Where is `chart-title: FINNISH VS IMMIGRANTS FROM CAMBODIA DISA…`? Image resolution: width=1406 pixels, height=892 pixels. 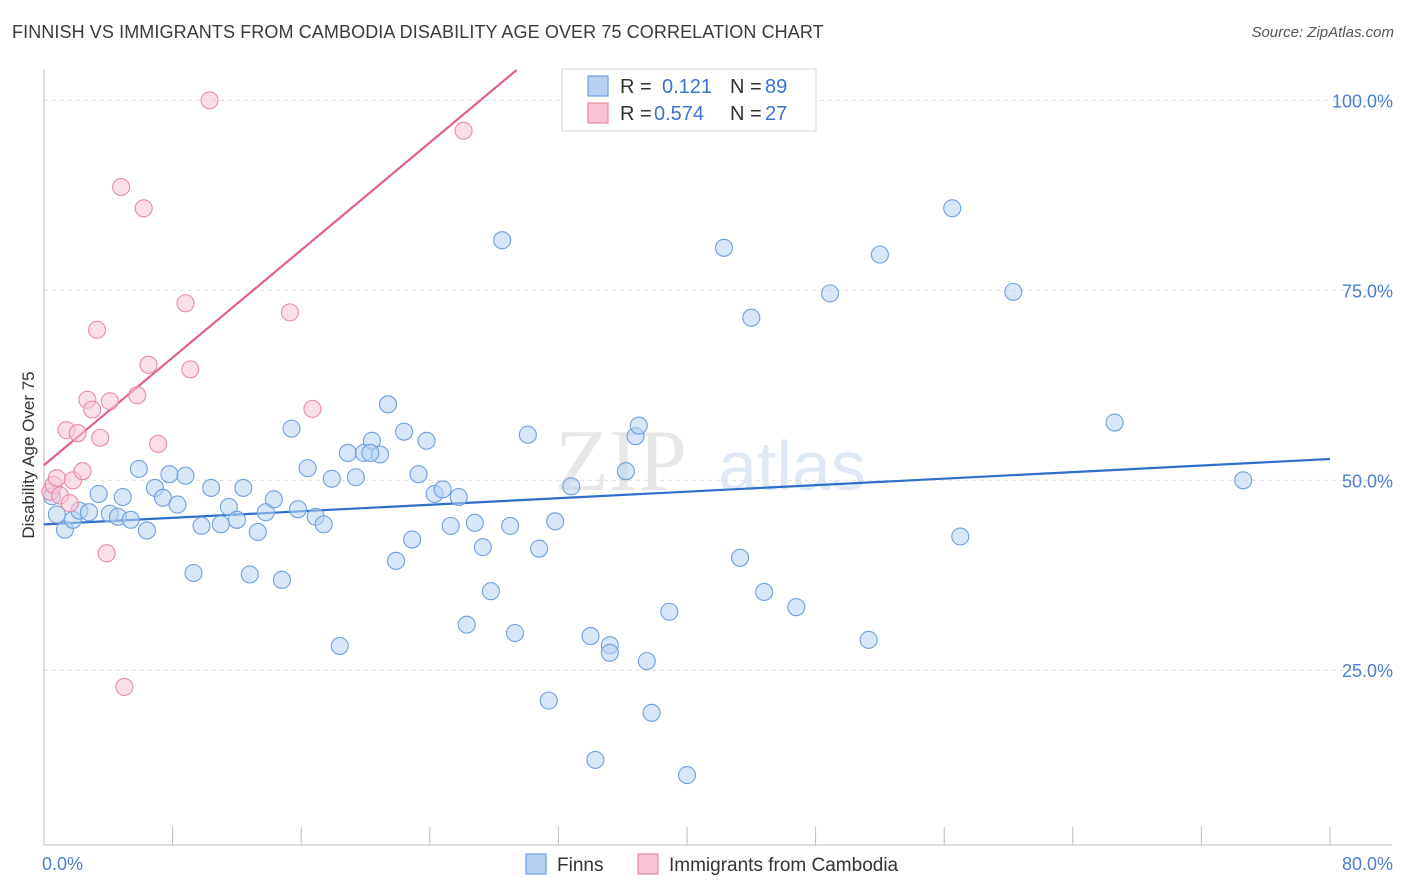
chart-title: FINNISH VS IMMIGRANTS FROM CAMBODIA DISA… is located at coordinates (418, 32).